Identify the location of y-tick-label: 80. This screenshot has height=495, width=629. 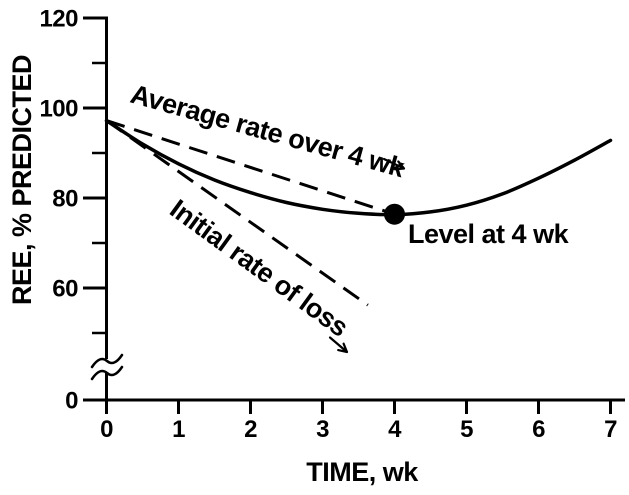
(65, 199).